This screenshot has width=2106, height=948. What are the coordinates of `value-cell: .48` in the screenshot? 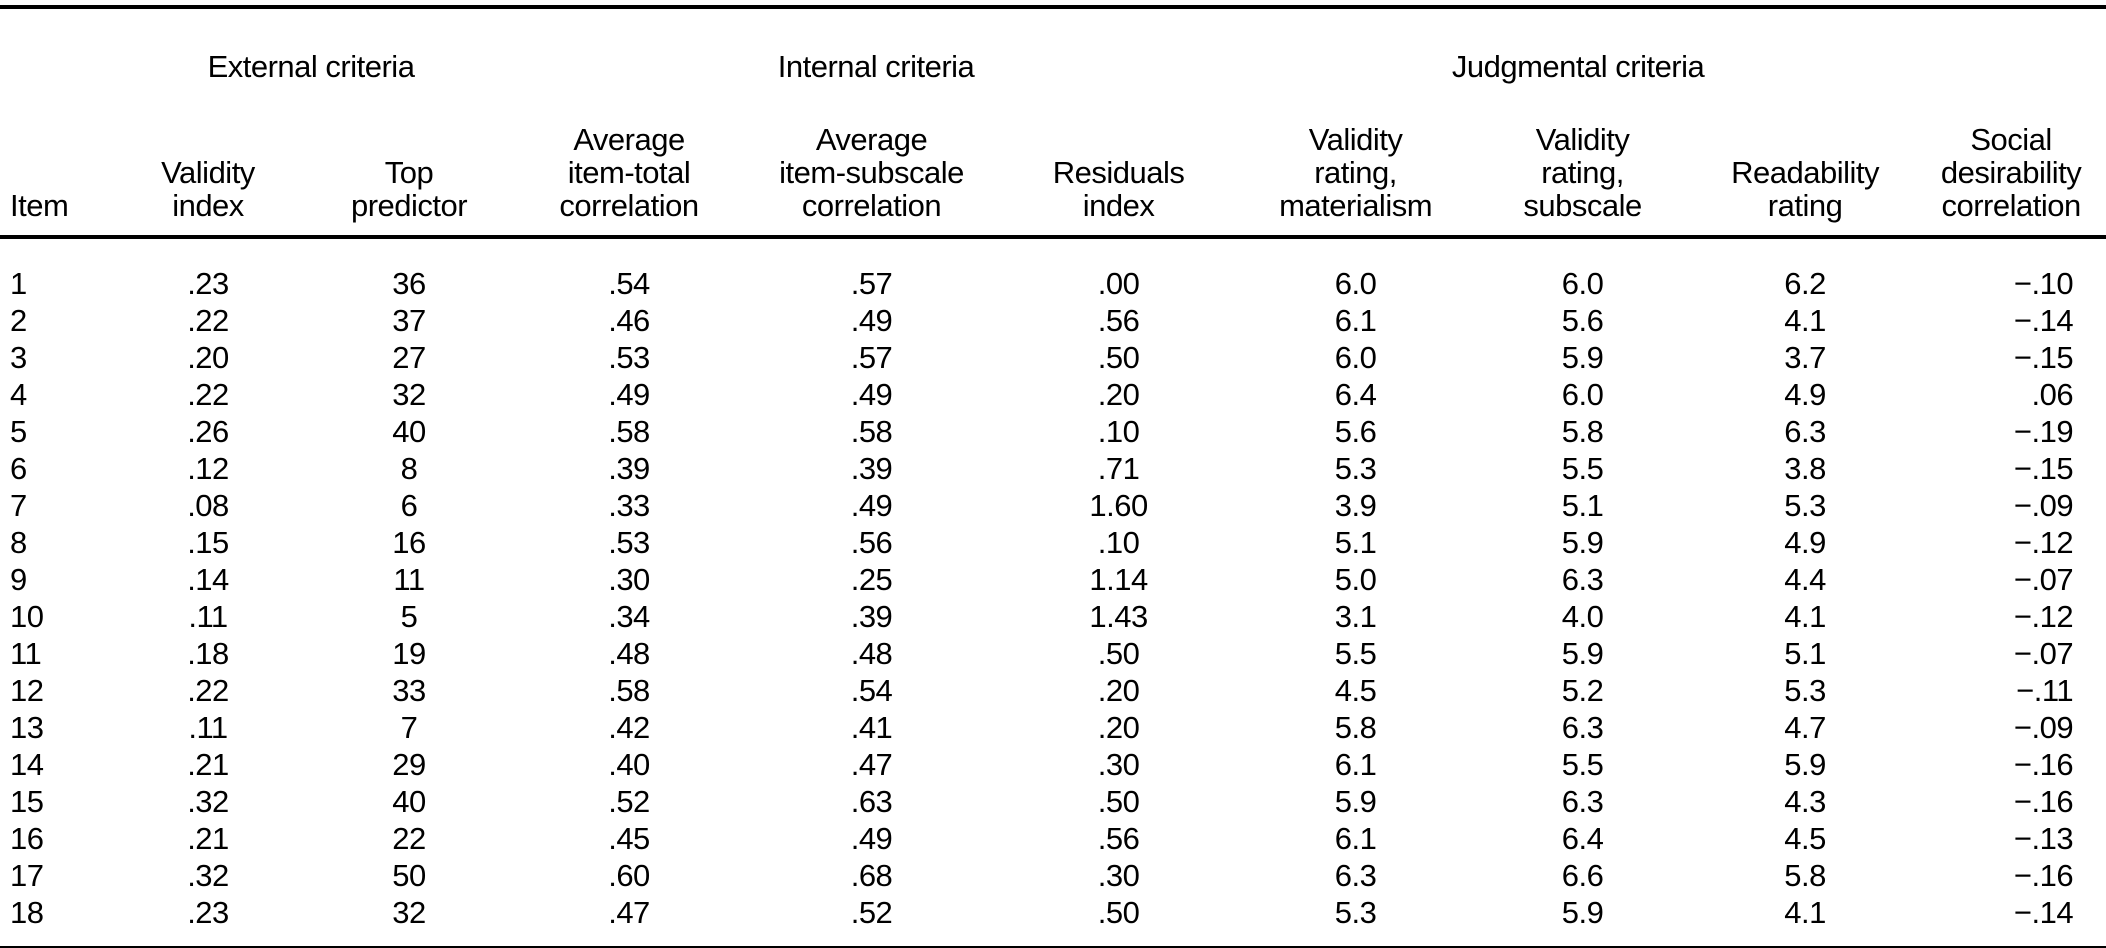 It's located at (629, 653).